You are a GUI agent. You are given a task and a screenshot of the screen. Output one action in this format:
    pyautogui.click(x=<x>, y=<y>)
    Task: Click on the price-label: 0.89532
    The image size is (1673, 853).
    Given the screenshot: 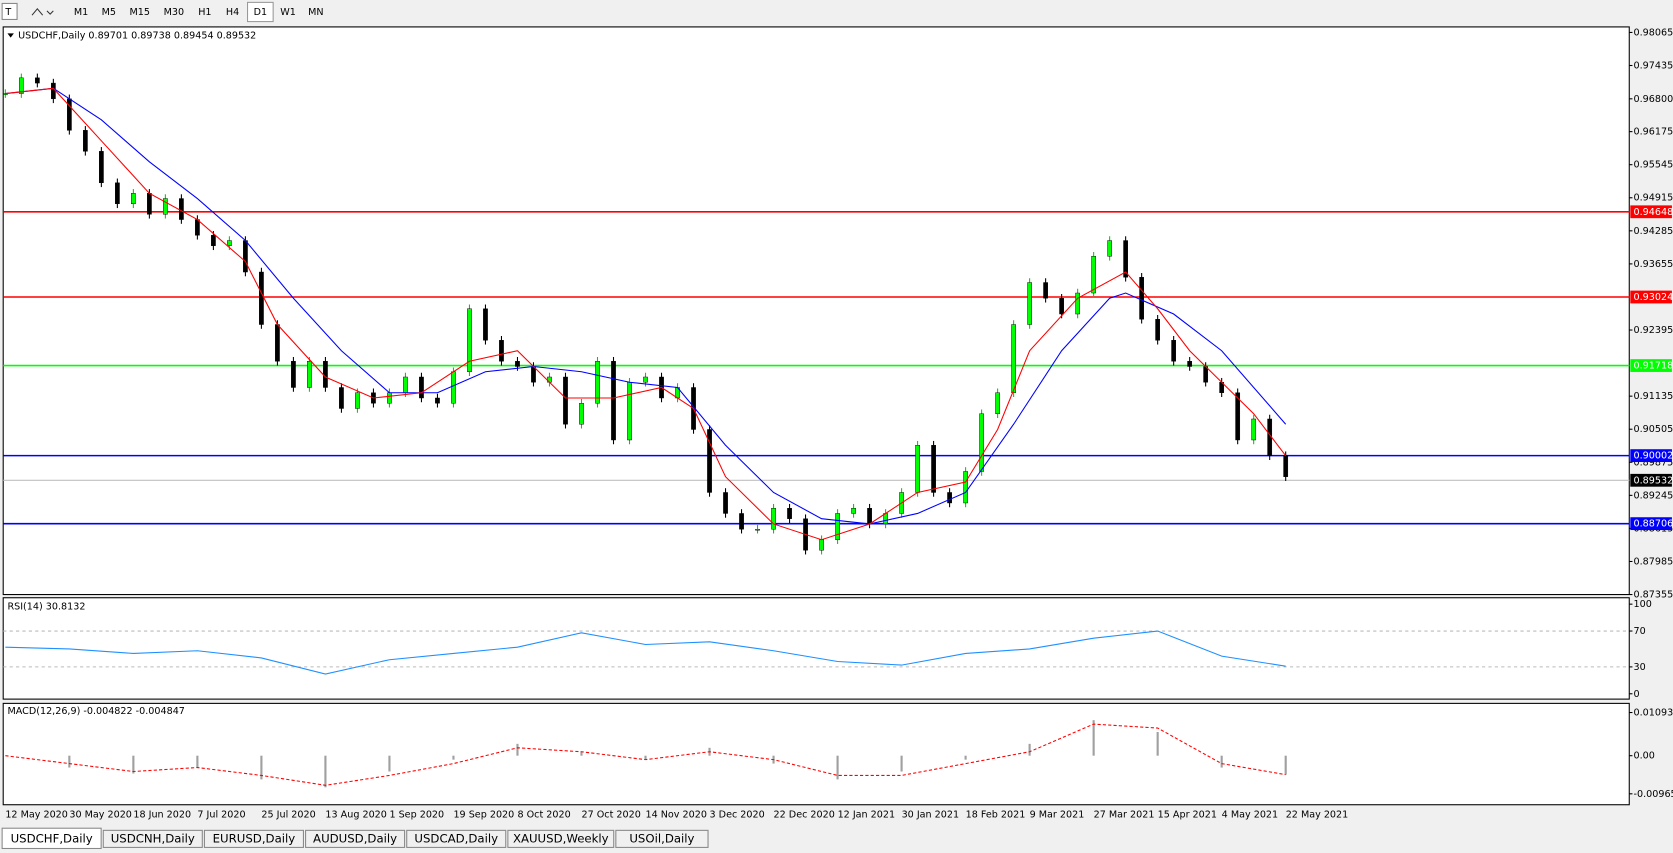 What is the action you would take?
    pyautogui.click(x=1653, y=480)
    